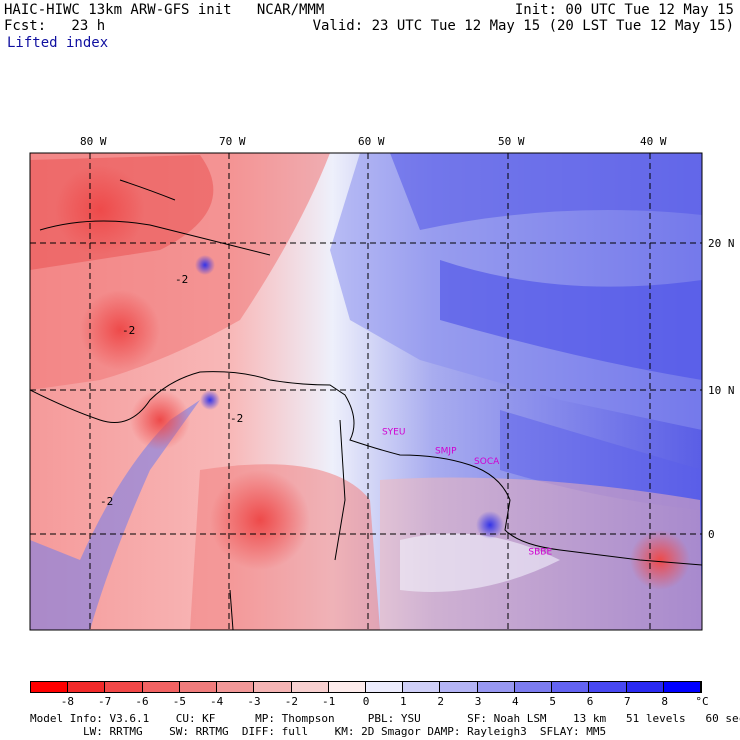 The height and width of the screenshot is (740, 740). I want to click on color-scale-label: -3, so click(254, 701).